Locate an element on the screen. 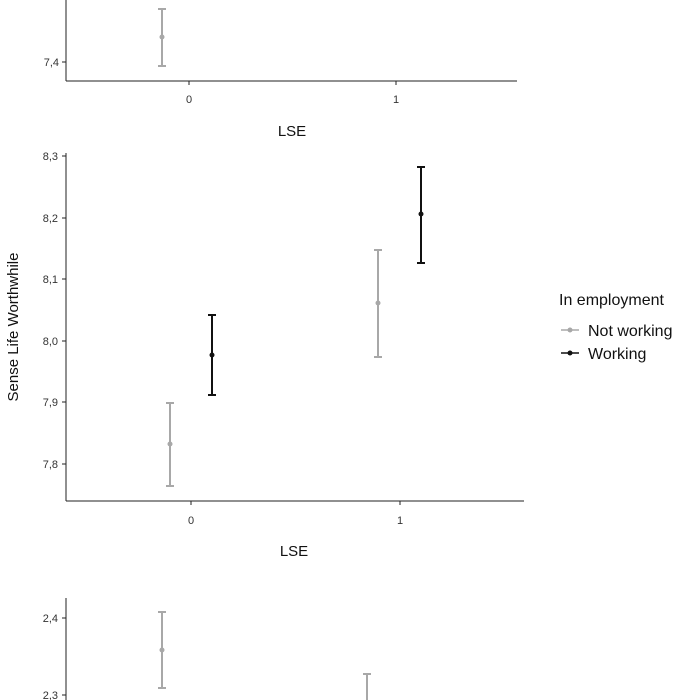 This screenshot has height=700, width=700. mid-x-tick-label-1: 1 is located at coordinates (400, 521).